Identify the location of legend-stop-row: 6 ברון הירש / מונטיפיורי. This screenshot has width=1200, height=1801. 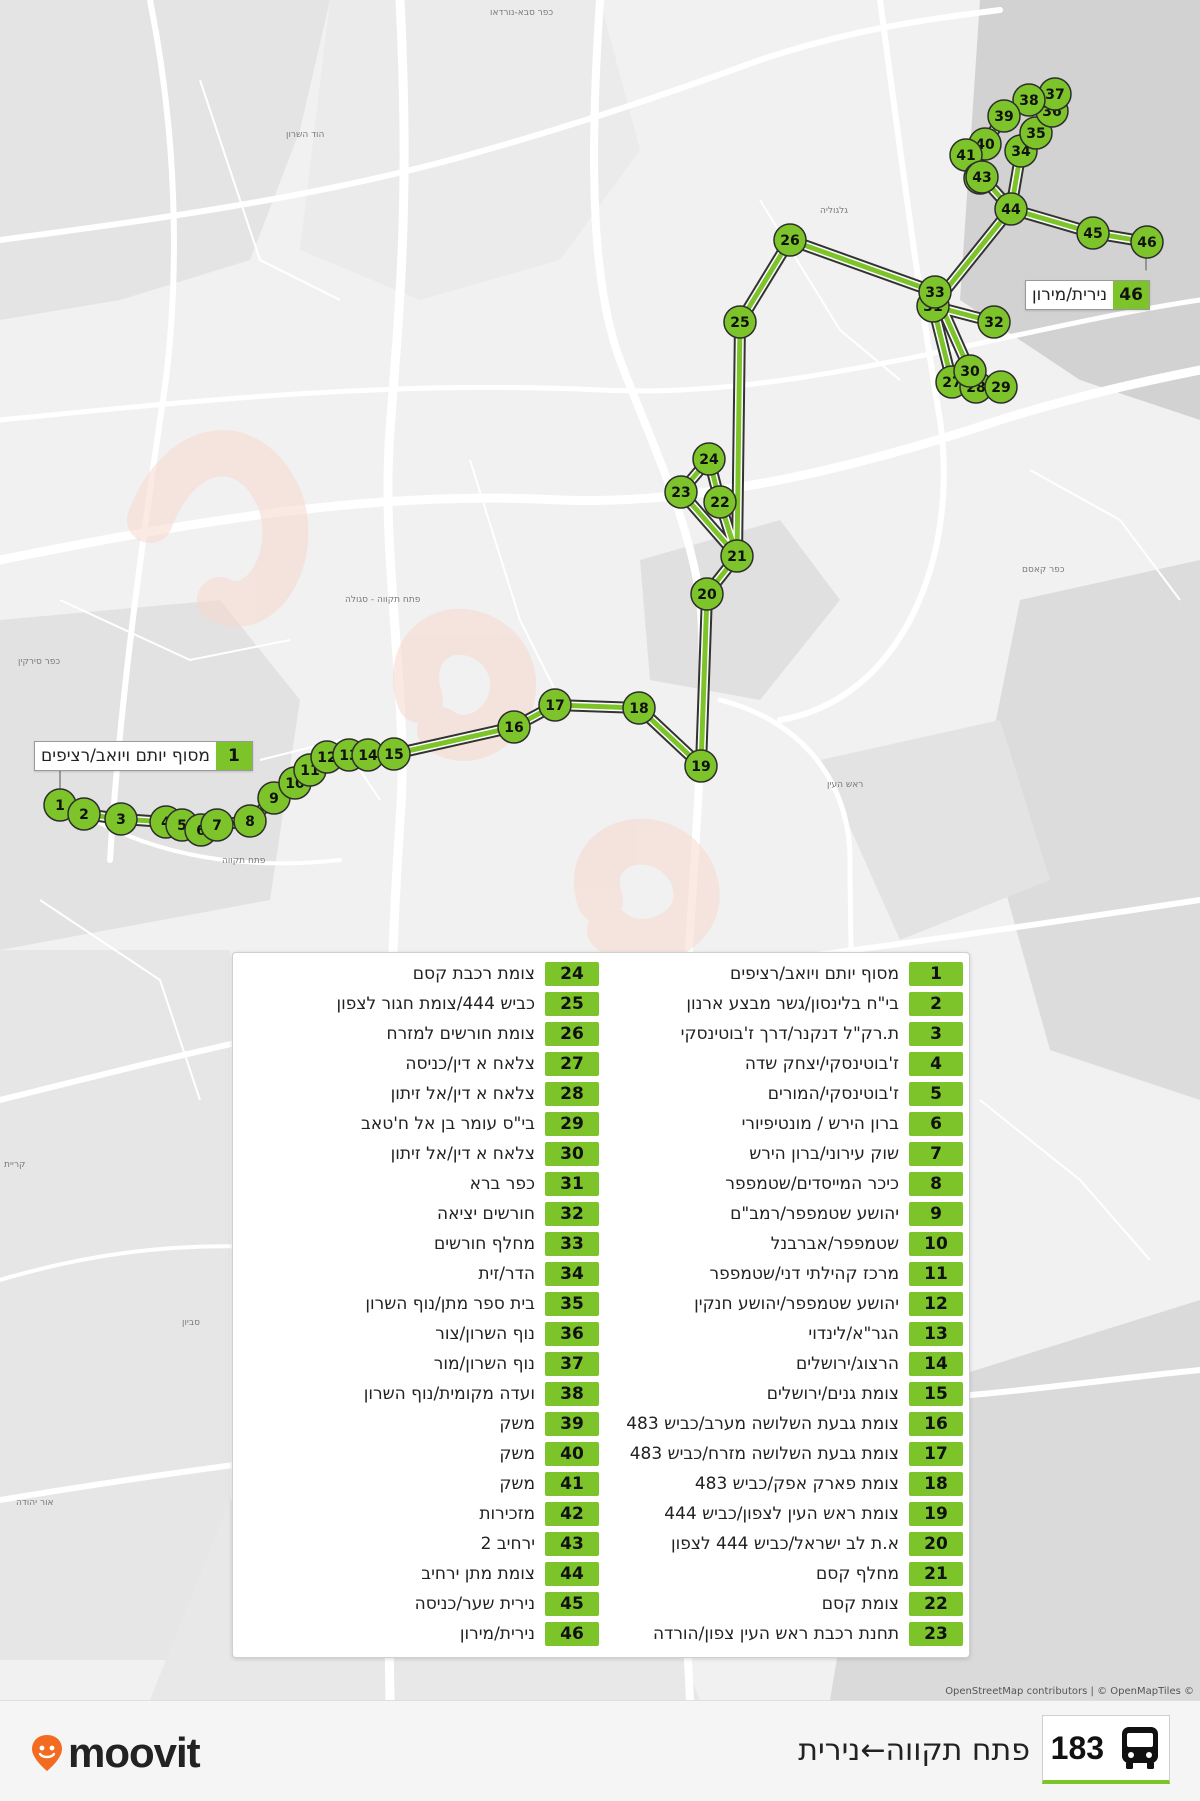
(783, 1124).